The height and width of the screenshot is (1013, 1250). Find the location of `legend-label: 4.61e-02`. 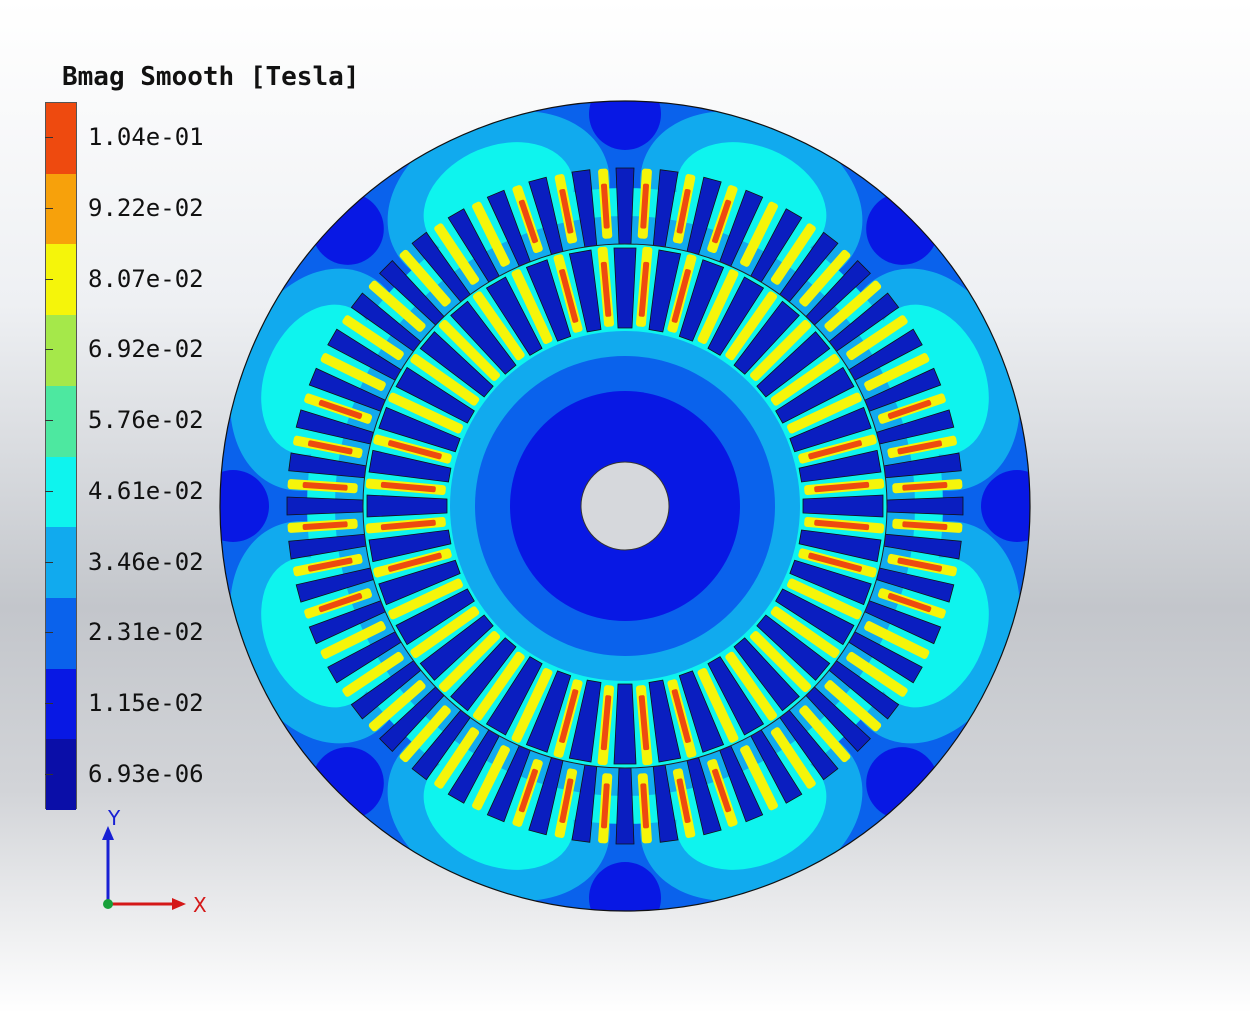

legend-label: 4.61e-02 is located at coordinates (146, 490).